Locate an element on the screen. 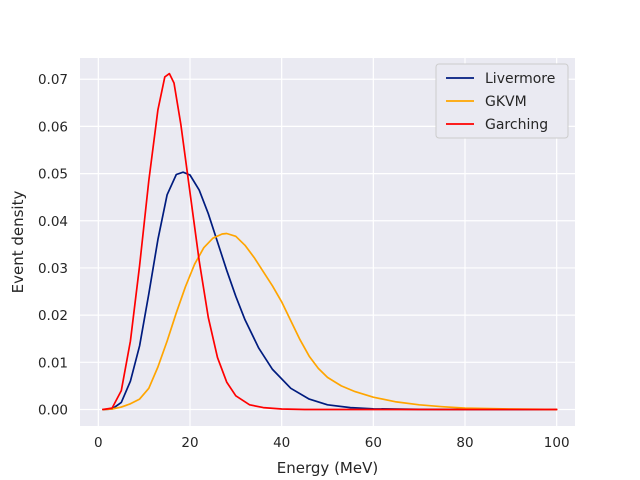  x-axis-label: Energy (MeV) is located at coordinates (327, 468).